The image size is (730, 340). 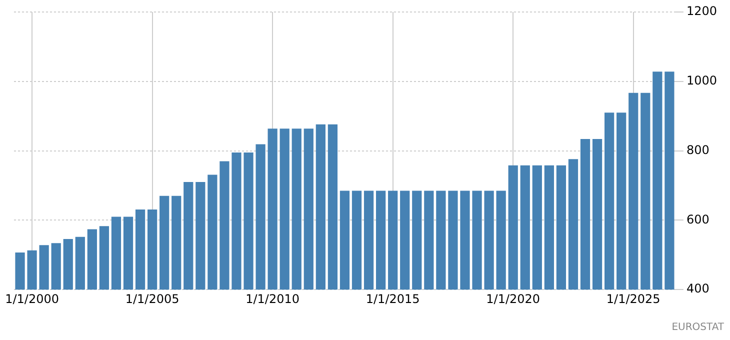 What do you see at coordinates (698, 219) in the screenshot?
I see `y-tick-label: 600` at bounding box center [698, 219].